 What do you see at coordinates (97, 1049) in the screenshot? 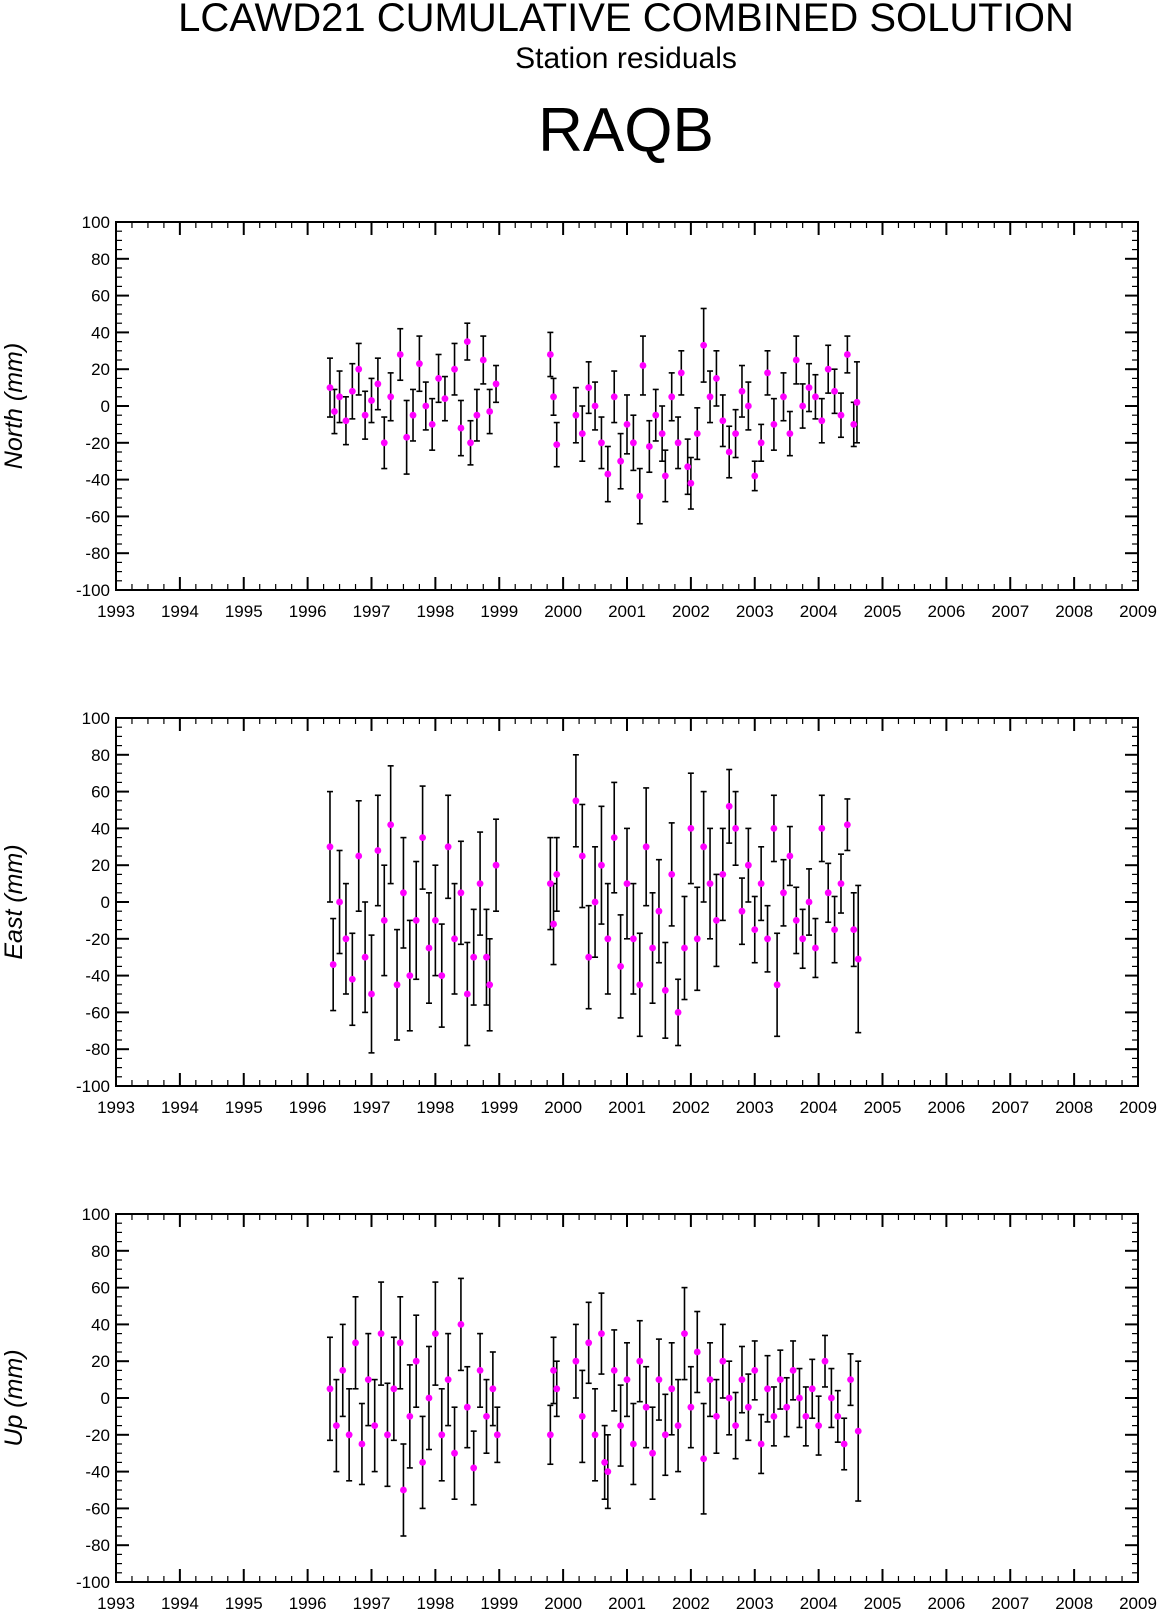
I see `east-y-tick-label: -80` at bounding box center [97, 1049].